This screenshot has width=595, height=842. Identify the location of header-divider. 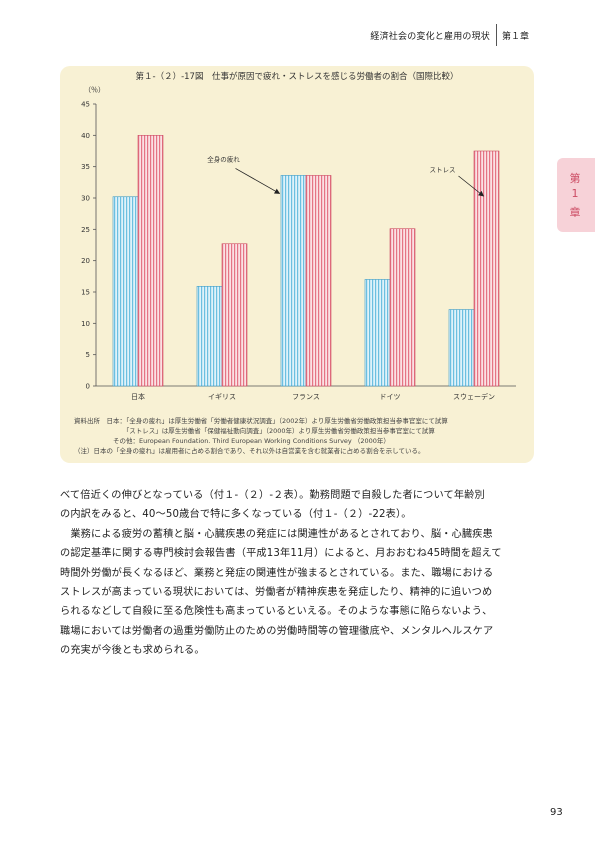
(496, 35).